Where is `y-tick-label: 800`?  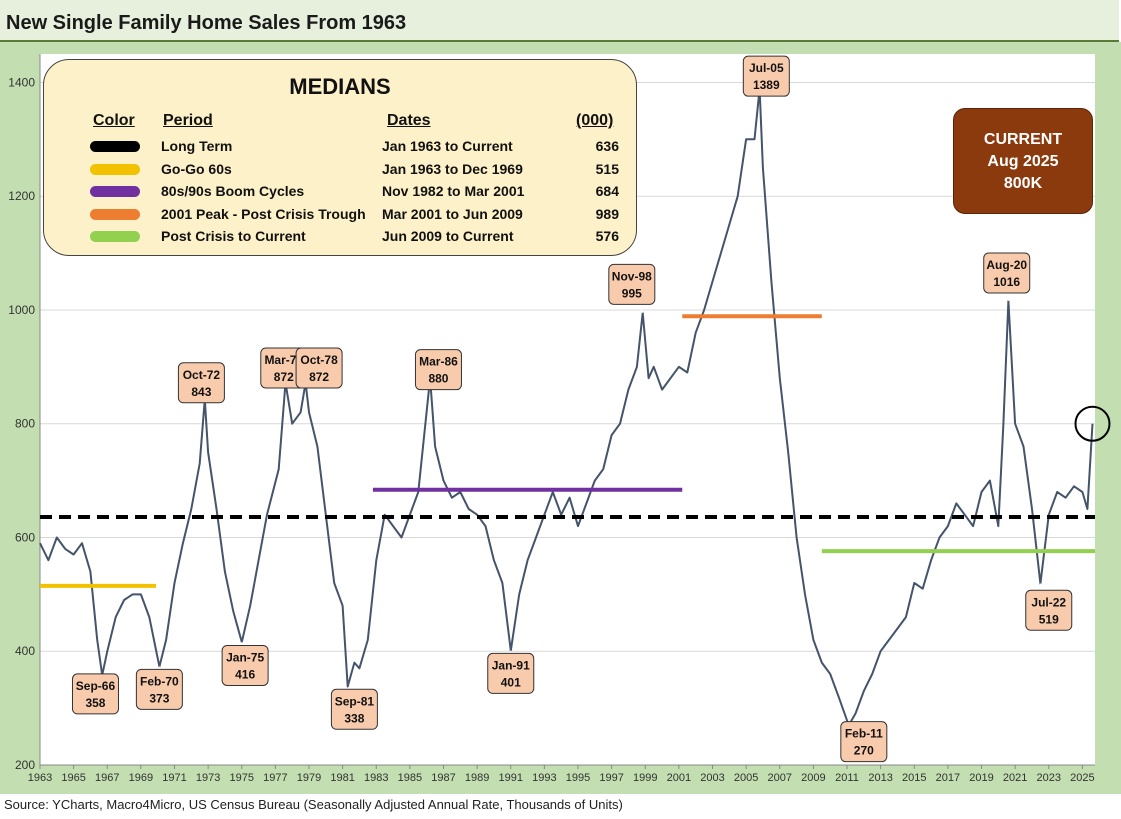
y-tick-label: 800 is located at coordinates (25, 424).